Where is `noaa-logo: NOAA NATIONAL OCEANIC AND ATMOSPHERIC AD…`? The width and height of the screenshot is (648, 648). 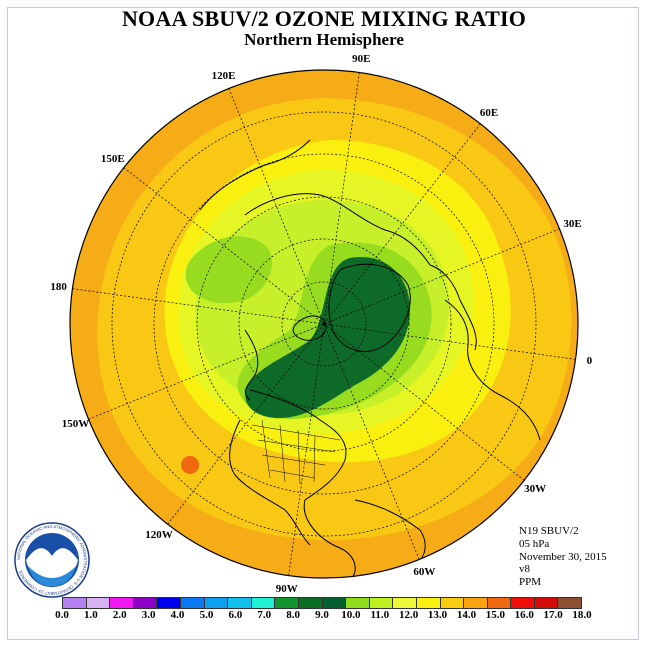
noaa-logo: NOAA NATIONAL OCEANIC AND ATMOSPHERIC AD… is located at coordinates (52, 560).